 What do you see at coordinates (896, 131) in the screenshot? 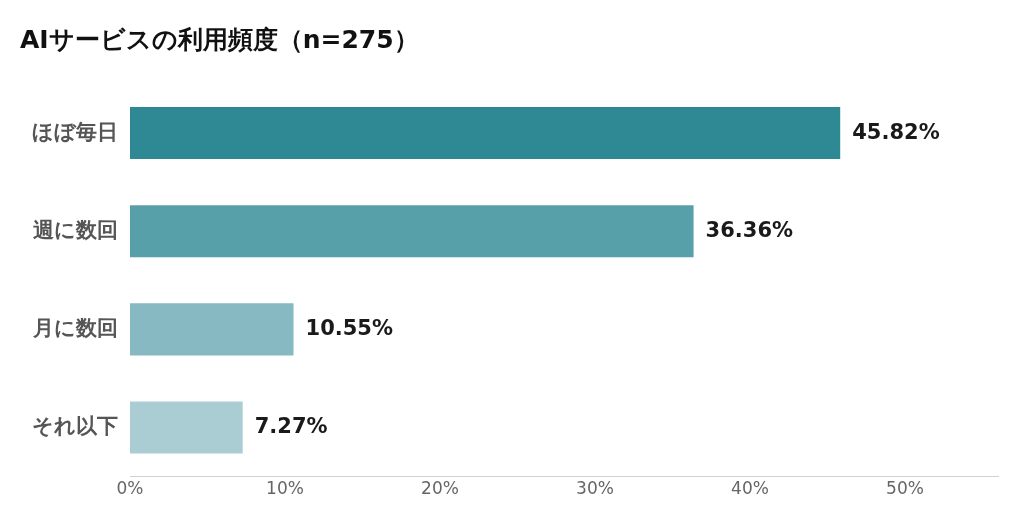
I see `data-label: 45.82%` at bounding box center [896, 131].